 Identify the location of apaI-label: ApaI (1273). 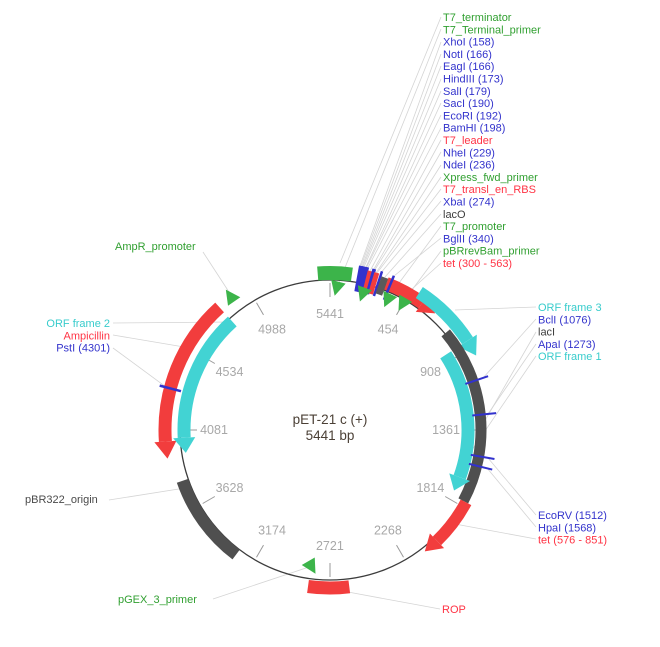
(566, 345).